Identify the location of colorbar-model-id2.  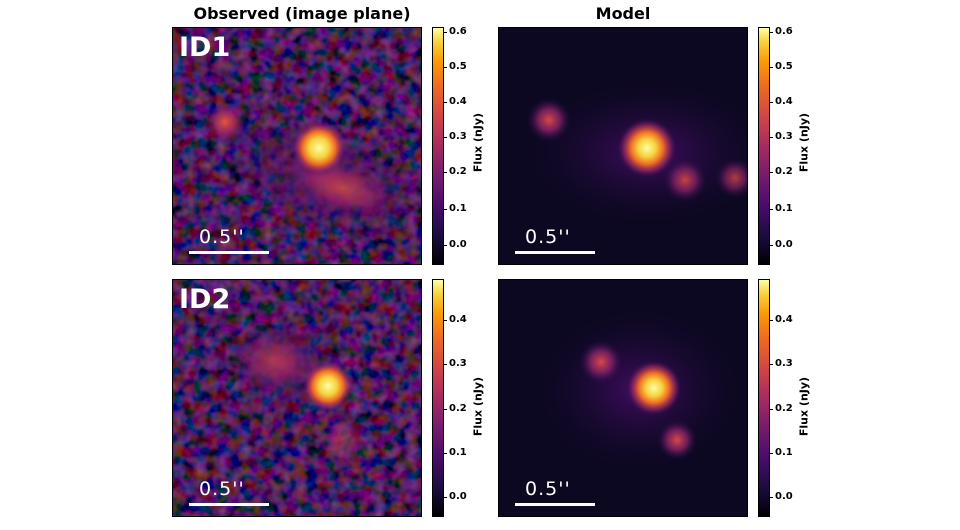
(764, 398).